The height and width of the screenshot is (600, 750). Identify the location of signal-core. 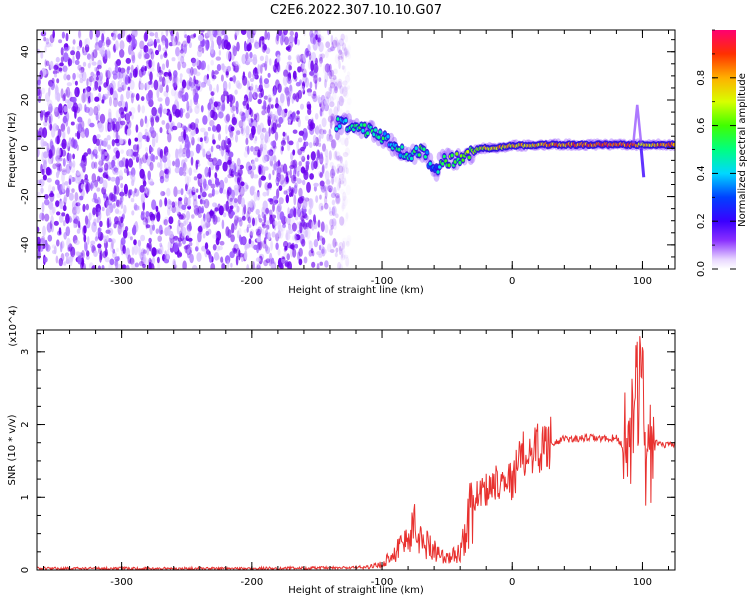
(416, 148).